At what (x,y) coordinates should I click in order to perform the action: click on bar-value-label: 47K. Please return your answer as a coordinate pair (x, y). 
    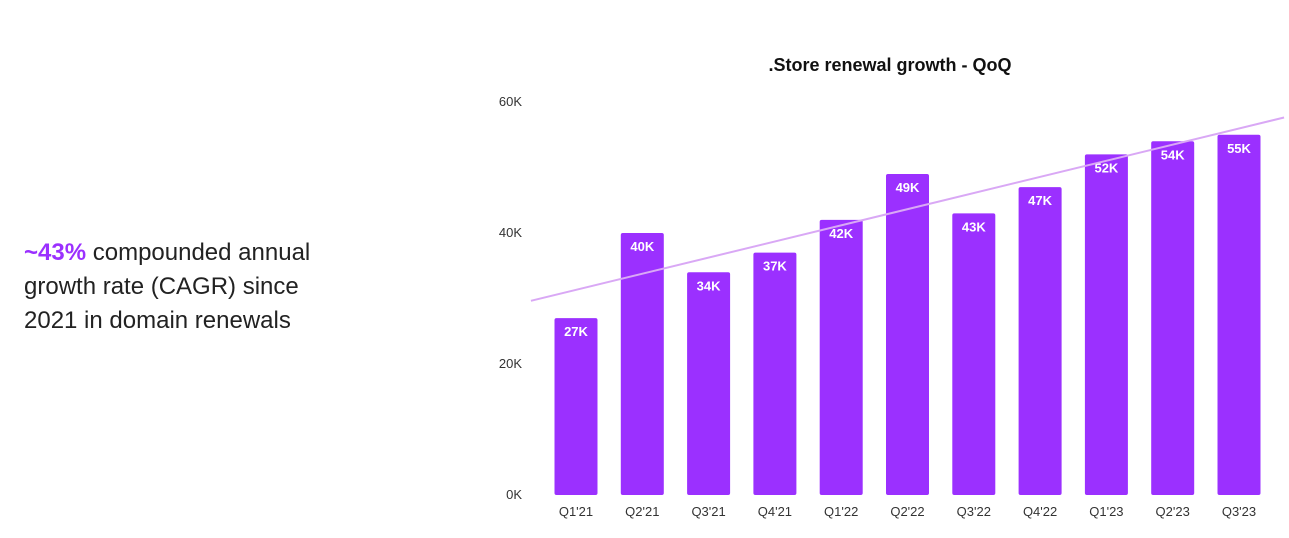
    Looking at the image, I should click on (1040, 200).